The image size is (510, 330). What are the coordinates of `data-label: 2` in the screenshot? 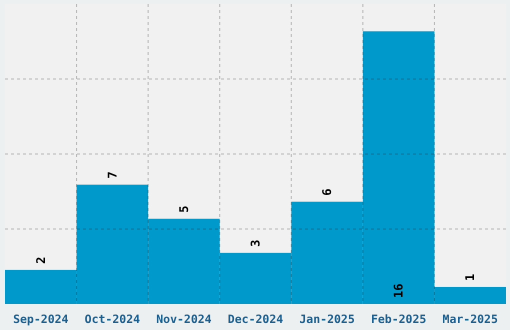 It's located at (41, 260).